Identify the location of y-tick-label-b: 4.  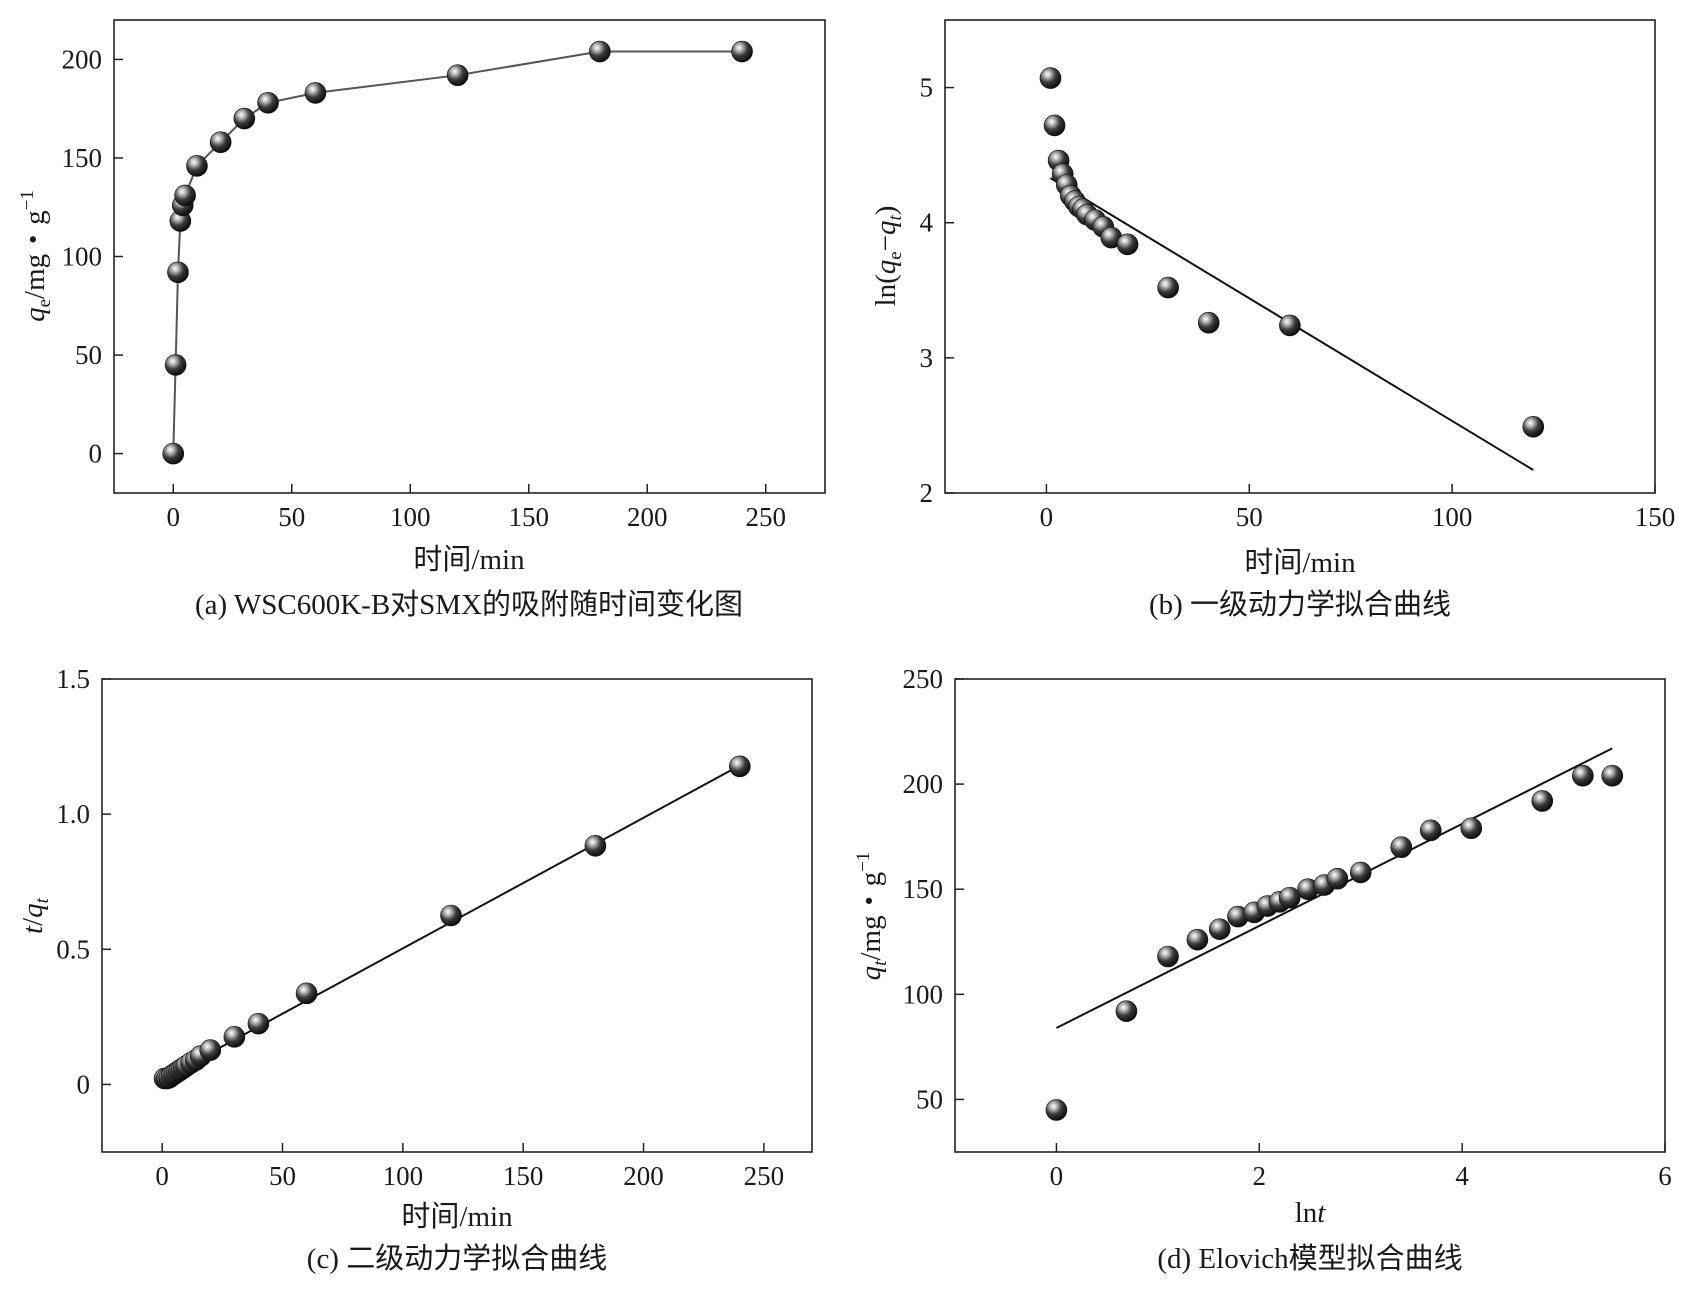
(927, 223).